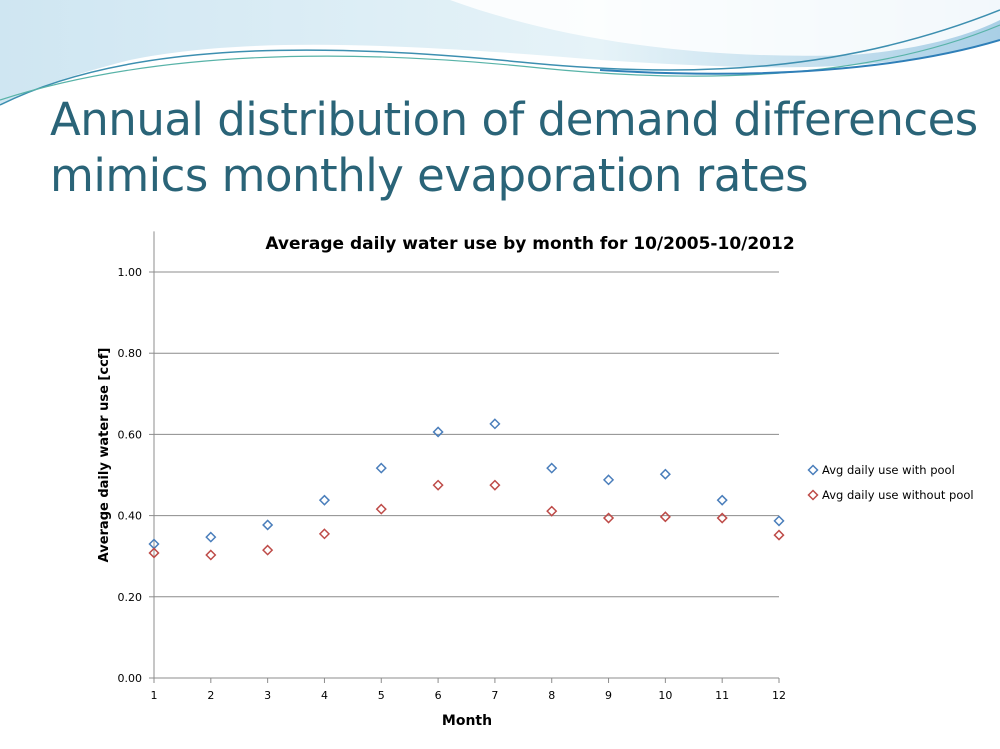 The width and height of the screenshot is (1000, 749). Describe the element at coordinates (438, 695) in the screenshot. I see `x-tick-label: 6` at that location.